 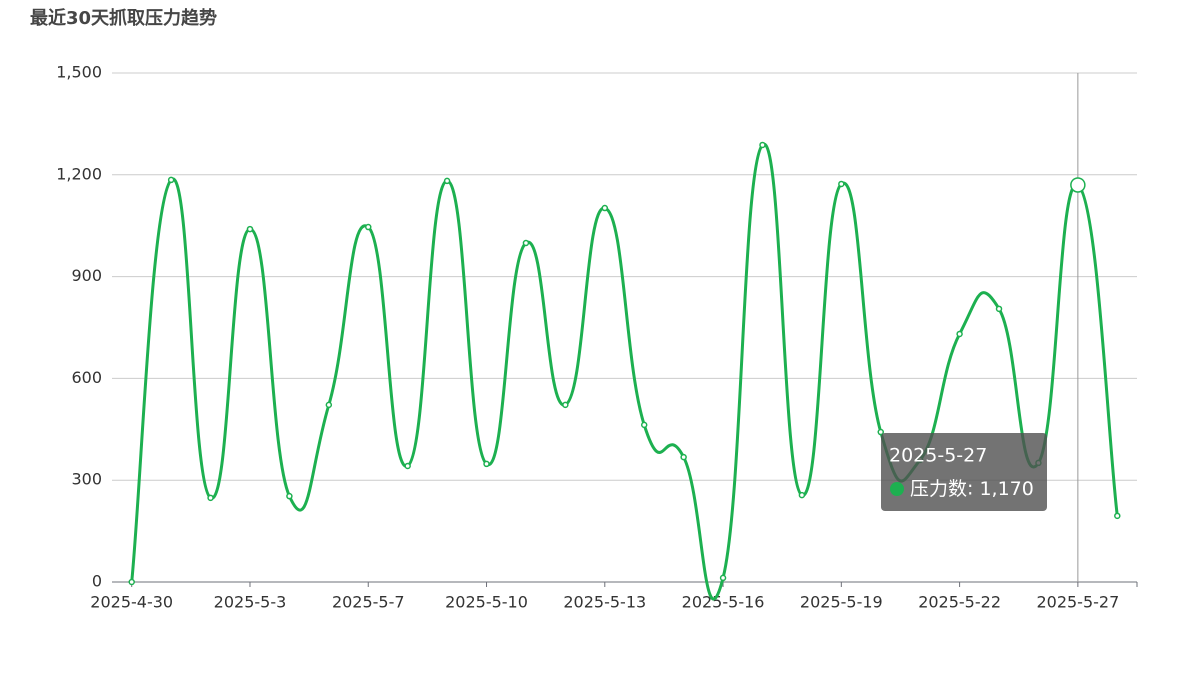 I want to click on tooltip-value: 压力数: 1,170, so click(x=972, y=489).